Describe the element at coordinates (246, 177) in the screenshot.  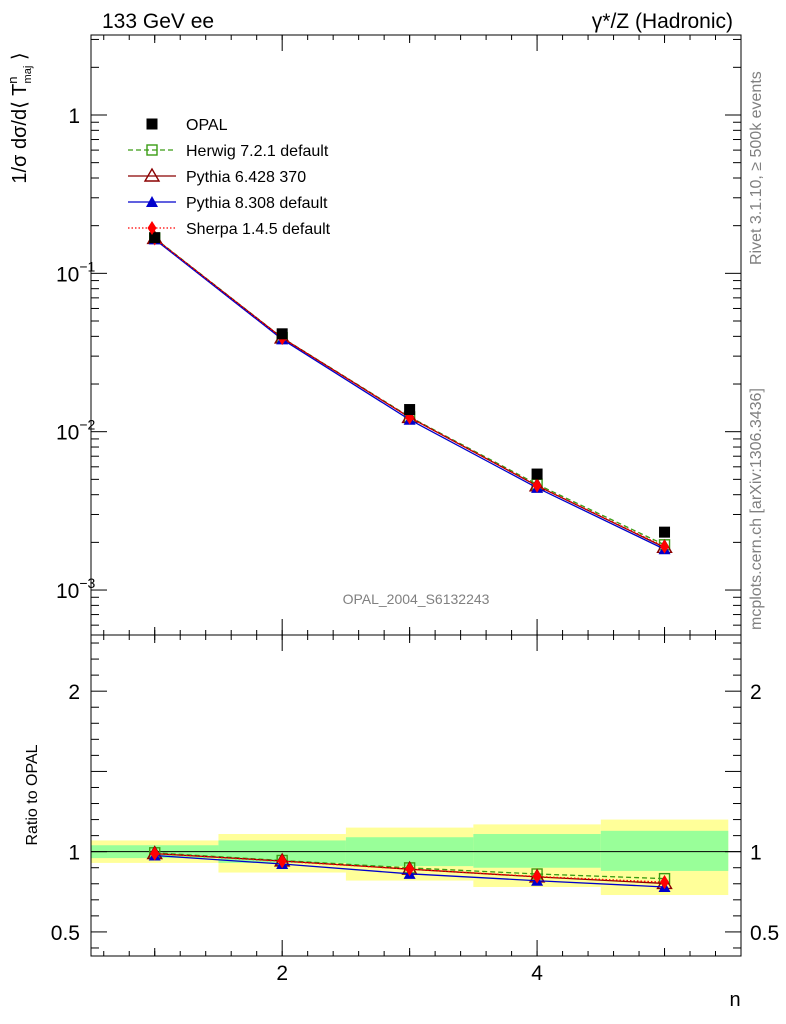
I see `legend-label-pythia-6-428-370: Pythia 6.428 370` at that location.